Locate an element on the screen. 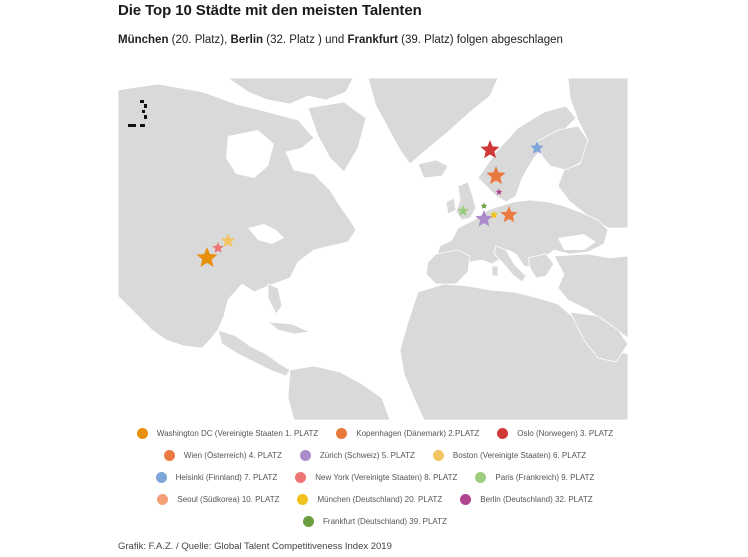 The image size is (748, 557). city-markers is located at coordinates (370, 203).